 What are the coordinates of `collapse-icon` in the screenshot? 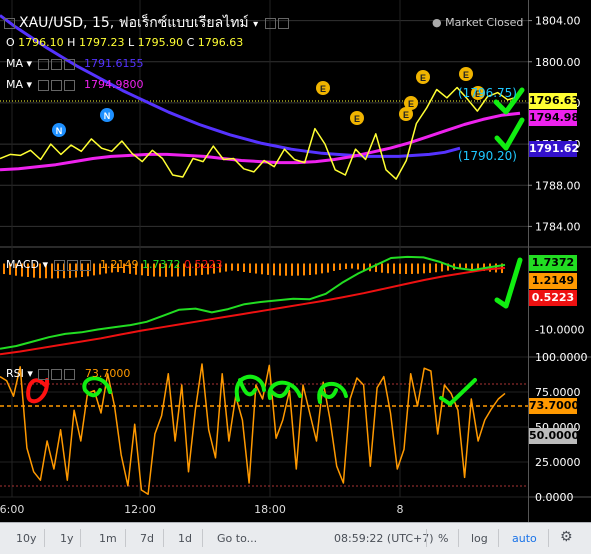 It's located at (9, 23).